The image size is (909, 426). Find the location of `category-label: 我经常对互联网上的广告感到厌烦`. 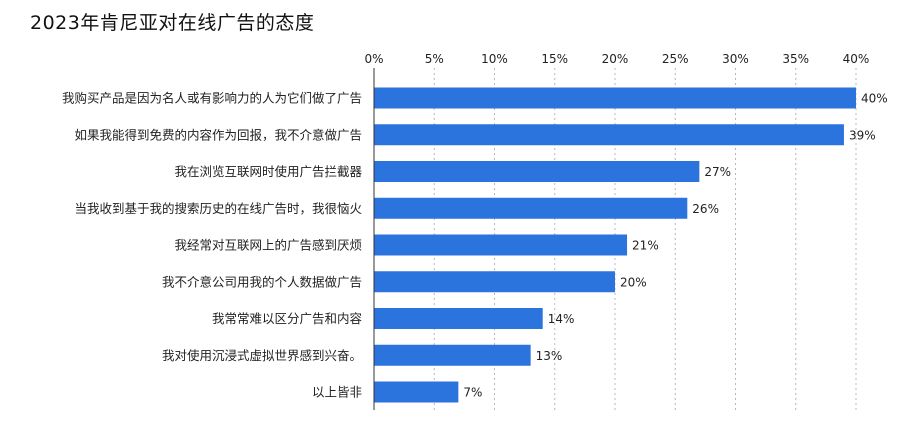

category-label: 我经常对互联网上的广告感到厌烦 is located at coordinates (268, 245).